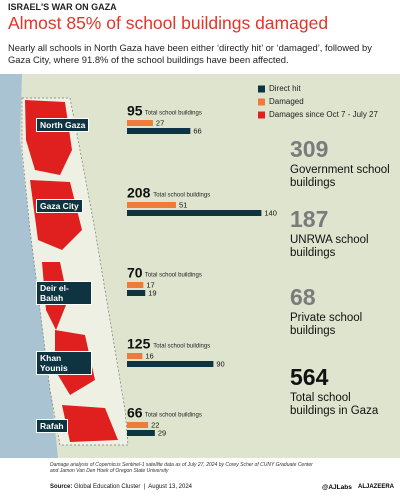 Image resolution: width=400 pixels, height=500 pixels. What do you see at coordinates (64, 293) in the screenshot?
I see `region-label: Deir el-Balah` at bounding box center [64, 293].